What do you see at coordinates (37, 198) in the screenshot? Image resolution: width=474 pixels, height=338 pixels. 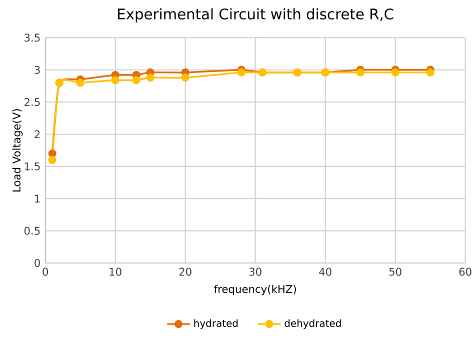 I see `y-tick-label: 1` at bounding box center [37, 198].